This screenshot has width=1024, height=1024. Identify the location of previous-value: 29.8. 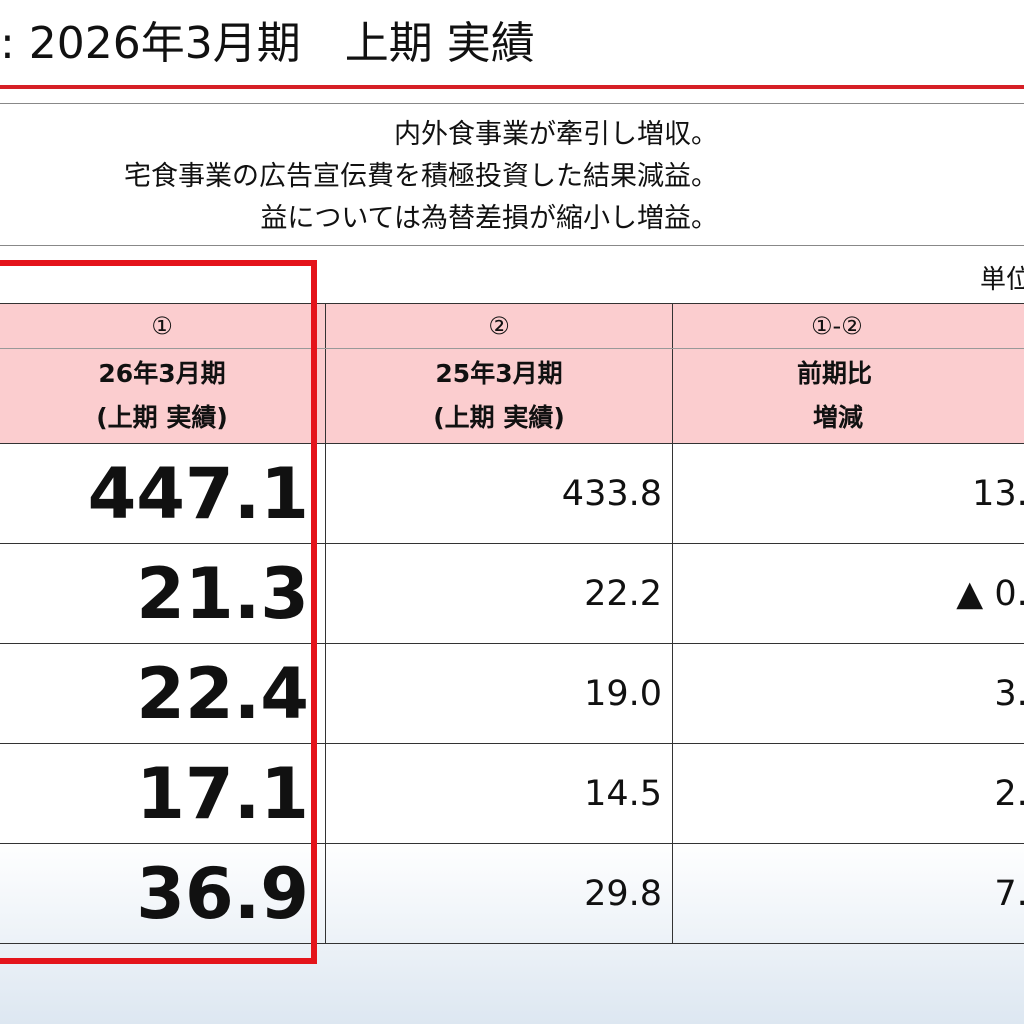
(499, 893).